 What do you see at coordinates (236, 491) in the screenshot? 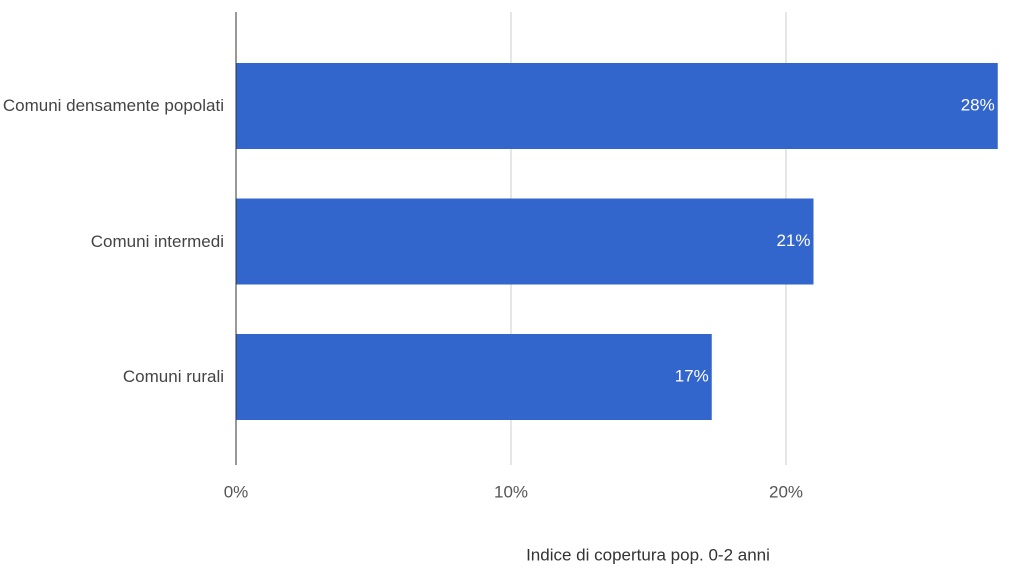
I see `x-tick-label: 0%` at bounding box center [236, 491].